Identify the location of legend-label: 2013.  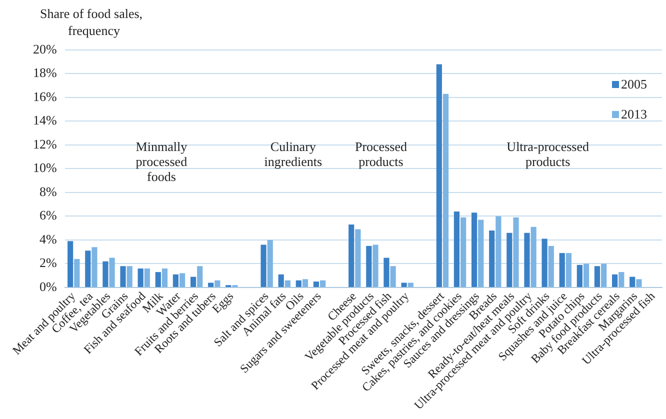
(634, 114).